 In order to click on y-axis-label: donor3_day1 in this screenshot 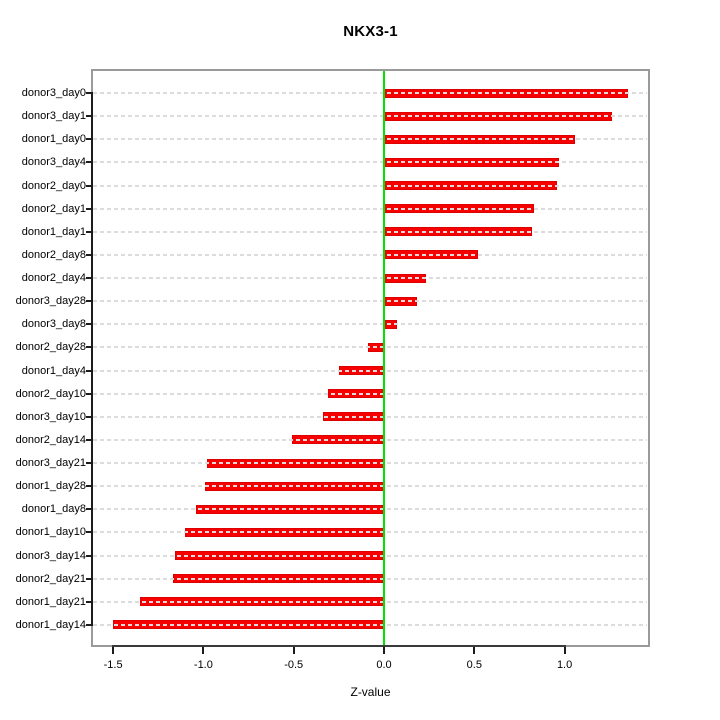, I will do `click(53, 116)`.